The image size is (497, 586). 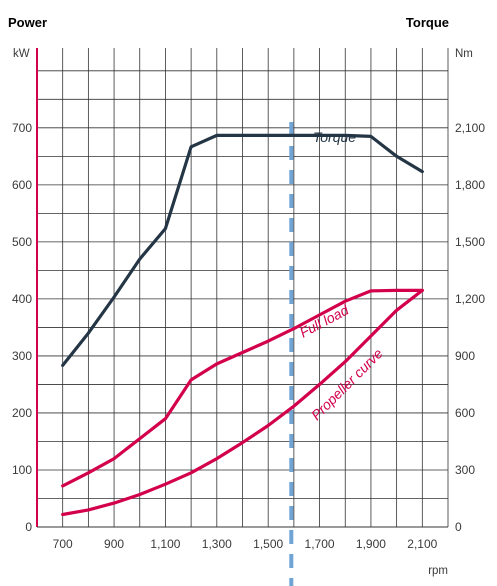 I want to click on torque-axis-ticks: 0 300 600 900 1,200 1,500 1,800 2,100, so click(x=470, y=327).